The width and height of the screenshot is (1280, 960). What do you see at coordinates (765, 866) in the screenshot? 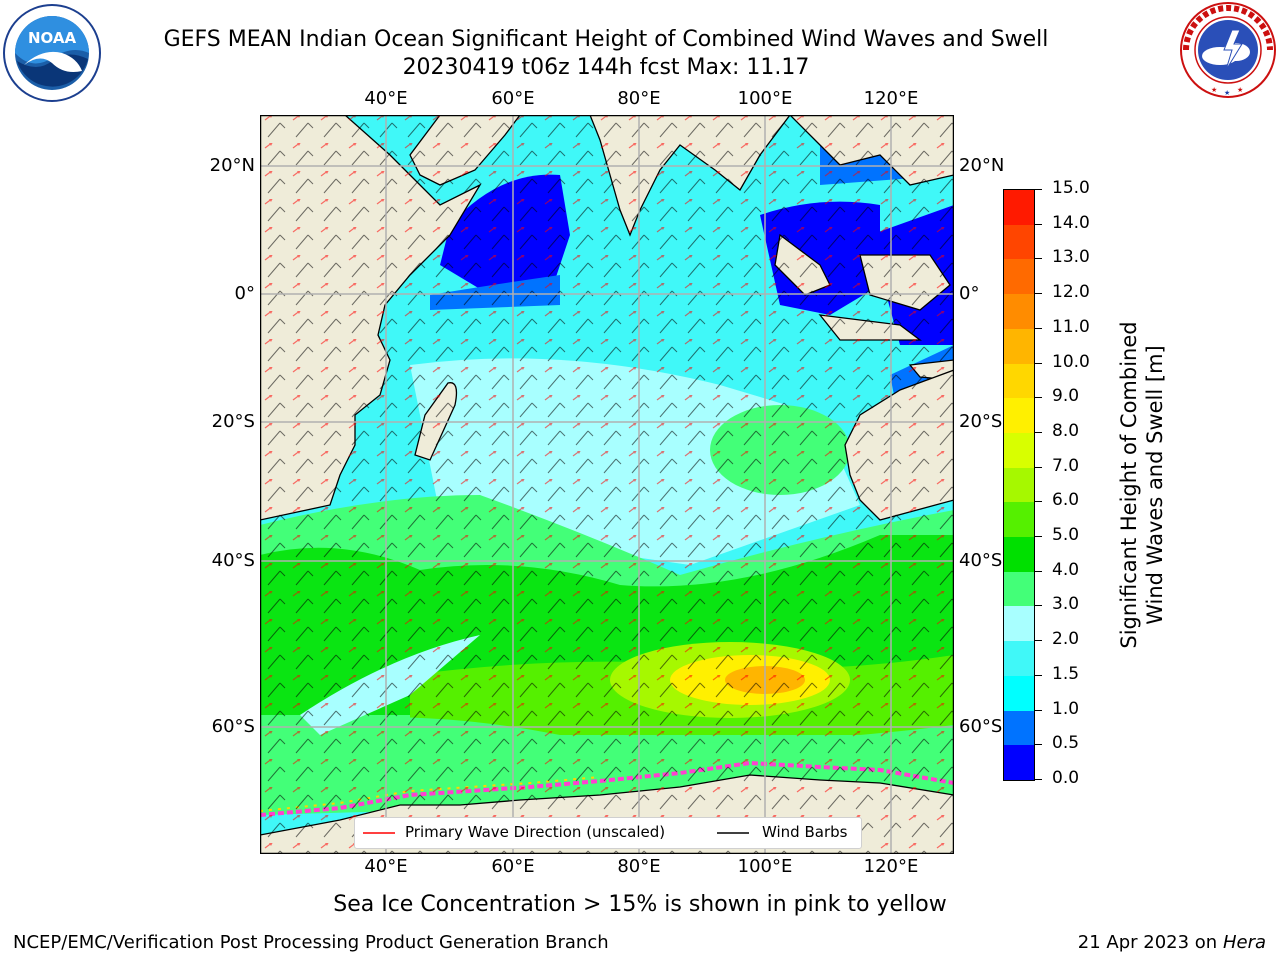
I see `lon-tick-bottom: 100°E` at bounding box center [765, 866].